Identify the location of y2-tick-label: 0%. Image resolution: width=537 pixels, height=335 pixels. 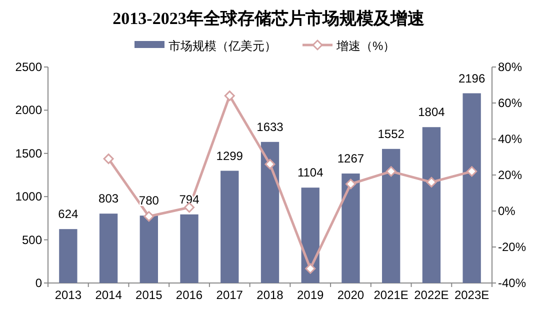
(507, 211).